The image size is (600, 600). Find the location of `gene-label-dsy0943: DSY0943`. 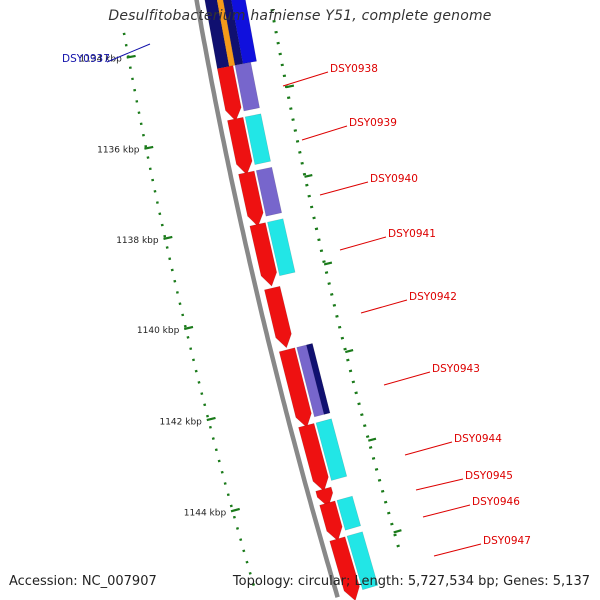

gene-label-dsy0943: DSY0943 is located at coordinates (431, 374).